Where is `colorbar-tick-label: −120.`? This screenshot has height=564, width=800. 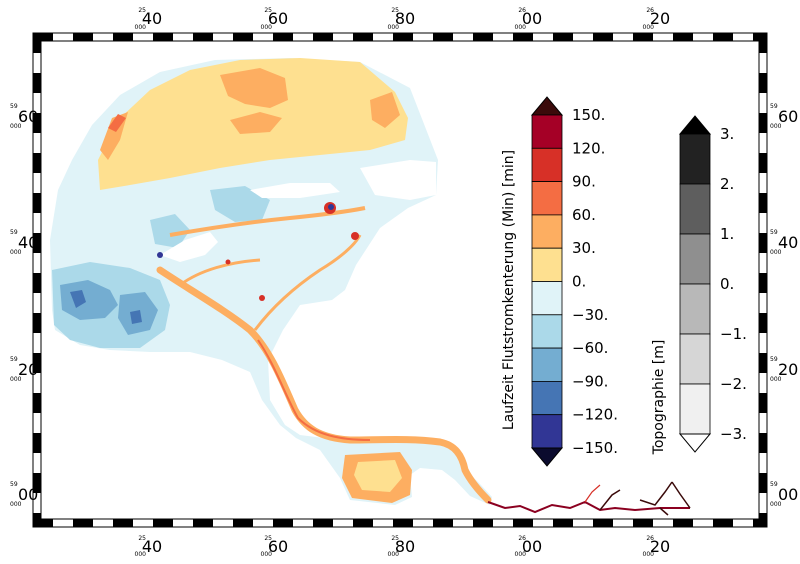 colorbar-tick-label: −120. is located at coordinates (595, 415).